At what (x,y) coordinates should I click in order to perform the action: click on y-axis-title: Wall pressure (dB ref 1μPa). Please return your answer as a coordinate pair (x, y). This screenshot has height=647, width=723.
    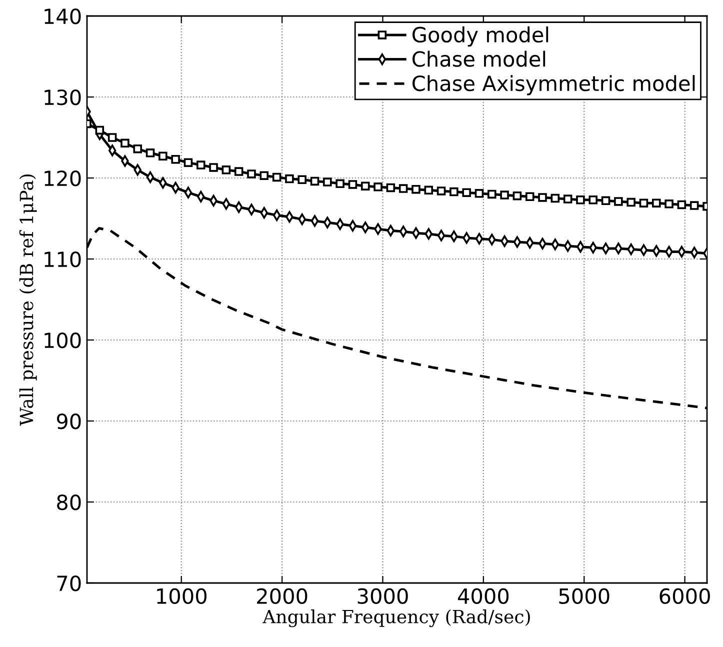
    Looking at the image, I should click on (28, 300).